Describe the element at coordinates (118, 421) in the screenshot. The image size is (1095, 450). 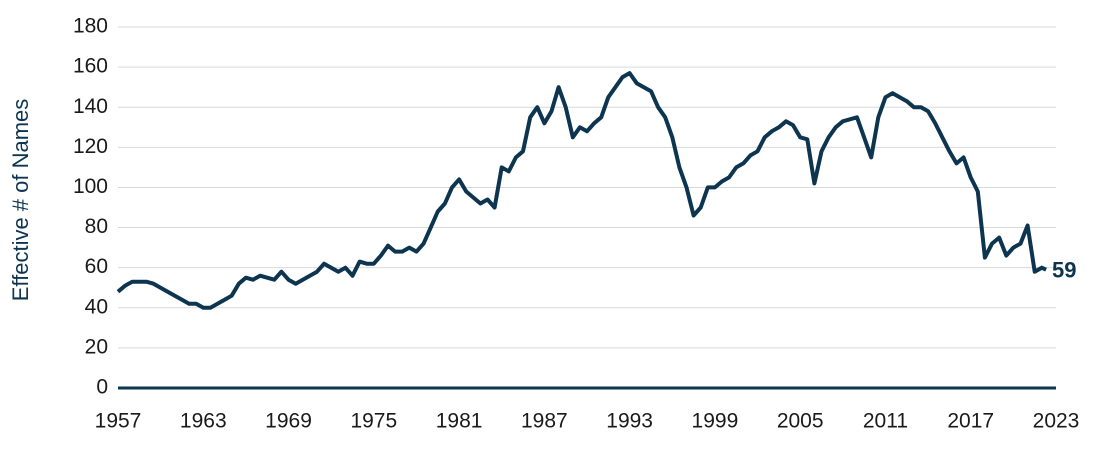
I see `x-tick-label: 1957` at that location.